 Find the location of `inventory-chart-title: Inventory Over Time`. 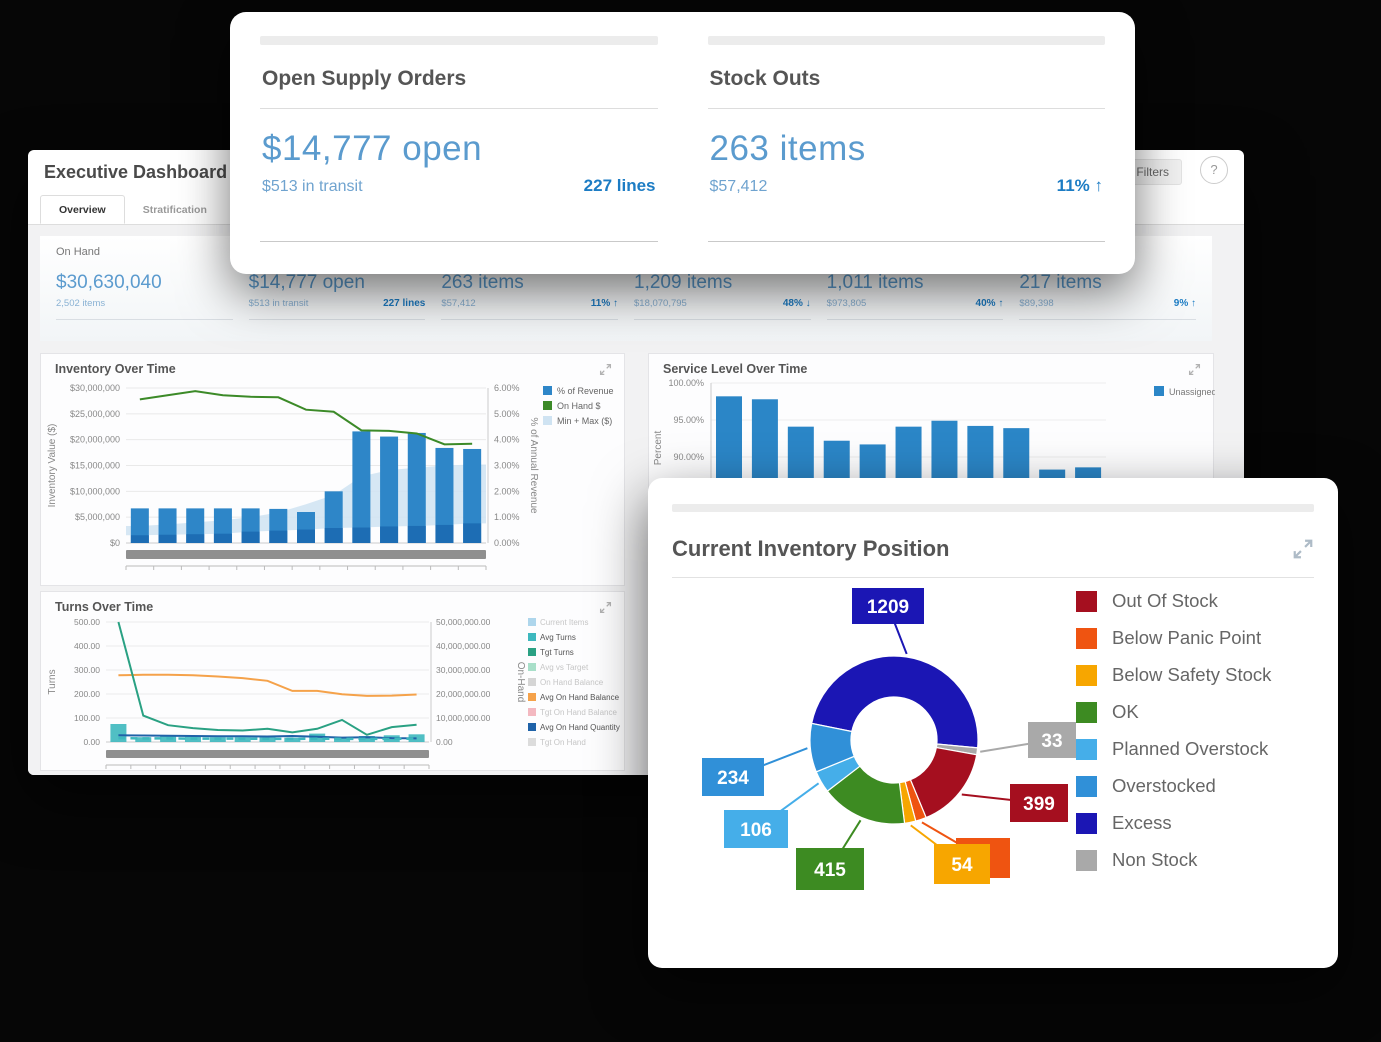

inventory-chart-title: Inventory Over Time is located at coordinates (115, 369).